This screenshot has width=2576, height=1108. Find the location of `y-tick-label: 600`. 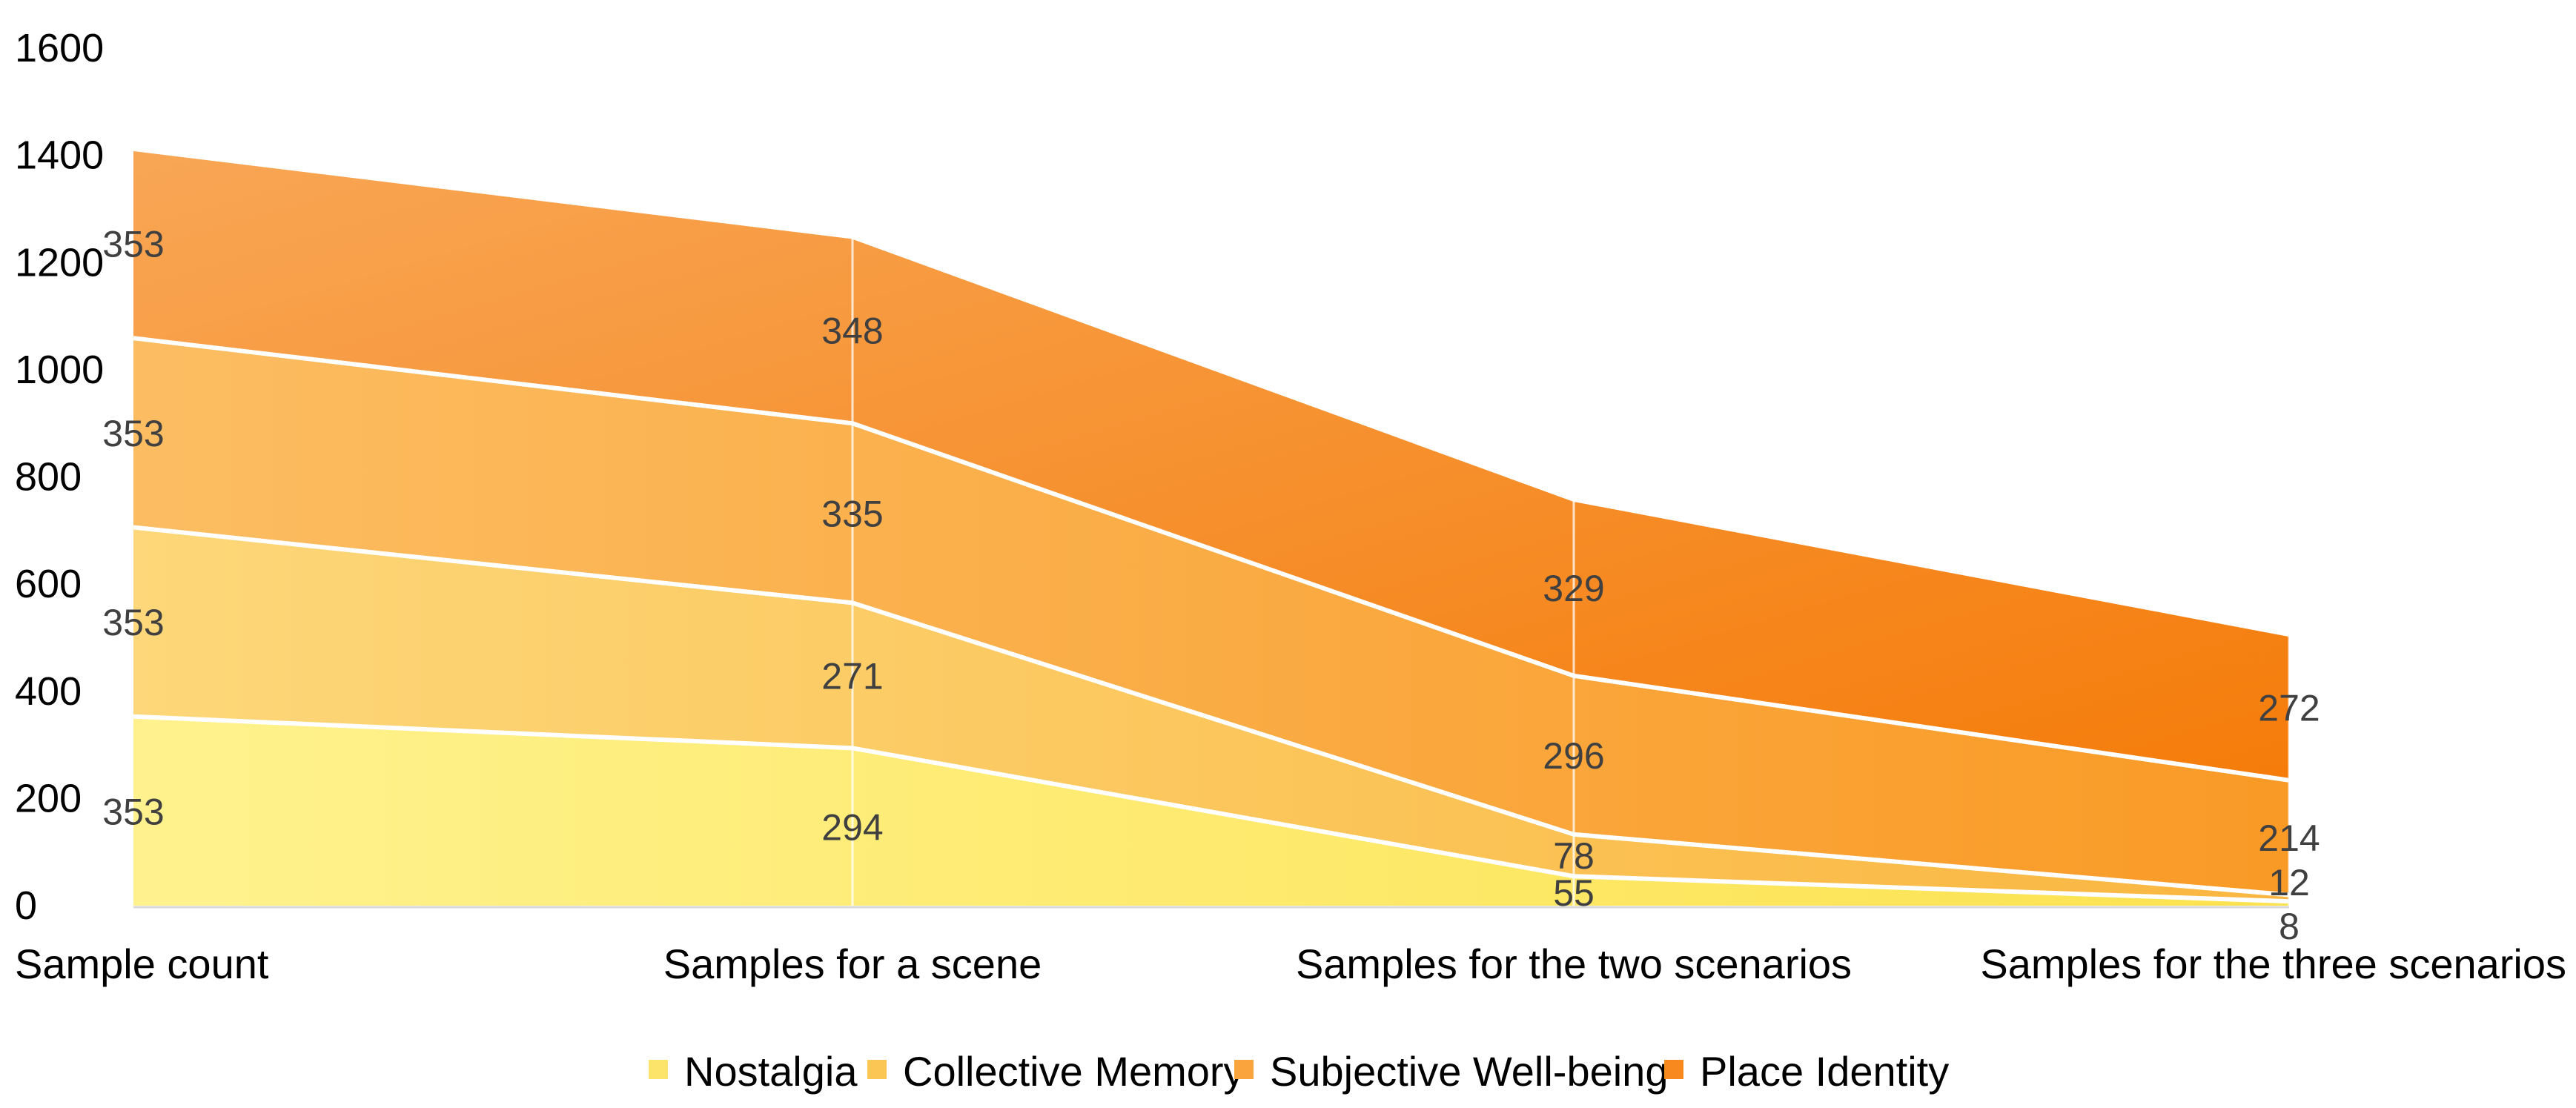

y-tick-label: 600 is located at coordinates (48, 584).